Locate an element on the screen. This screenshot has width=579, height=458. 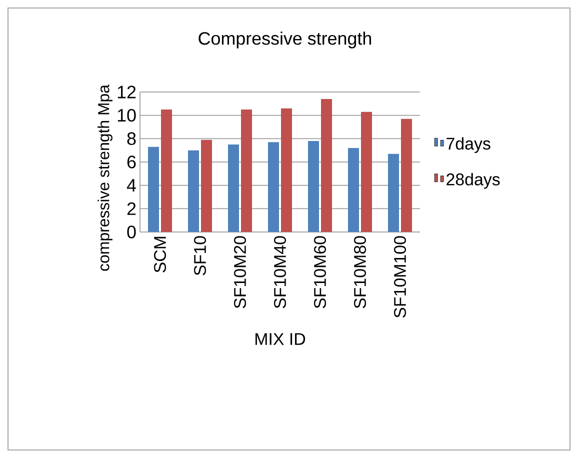
y-tick-label: 12 is located at coordinates (127, 92).